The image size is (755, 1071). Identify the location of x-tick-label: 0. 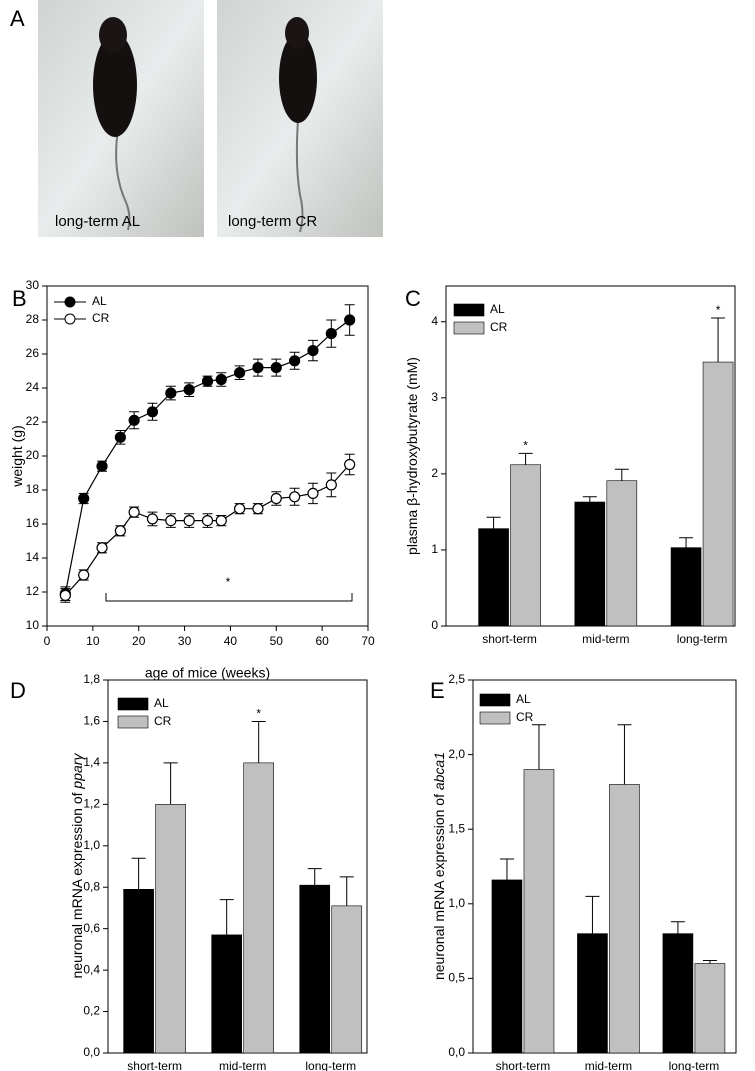
(47, 641).